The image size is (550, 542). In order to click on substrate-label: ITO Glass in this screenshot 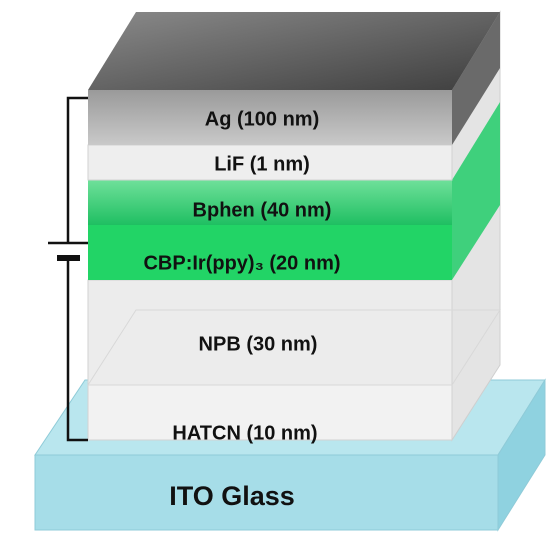, I will do `click(232, 496)`.